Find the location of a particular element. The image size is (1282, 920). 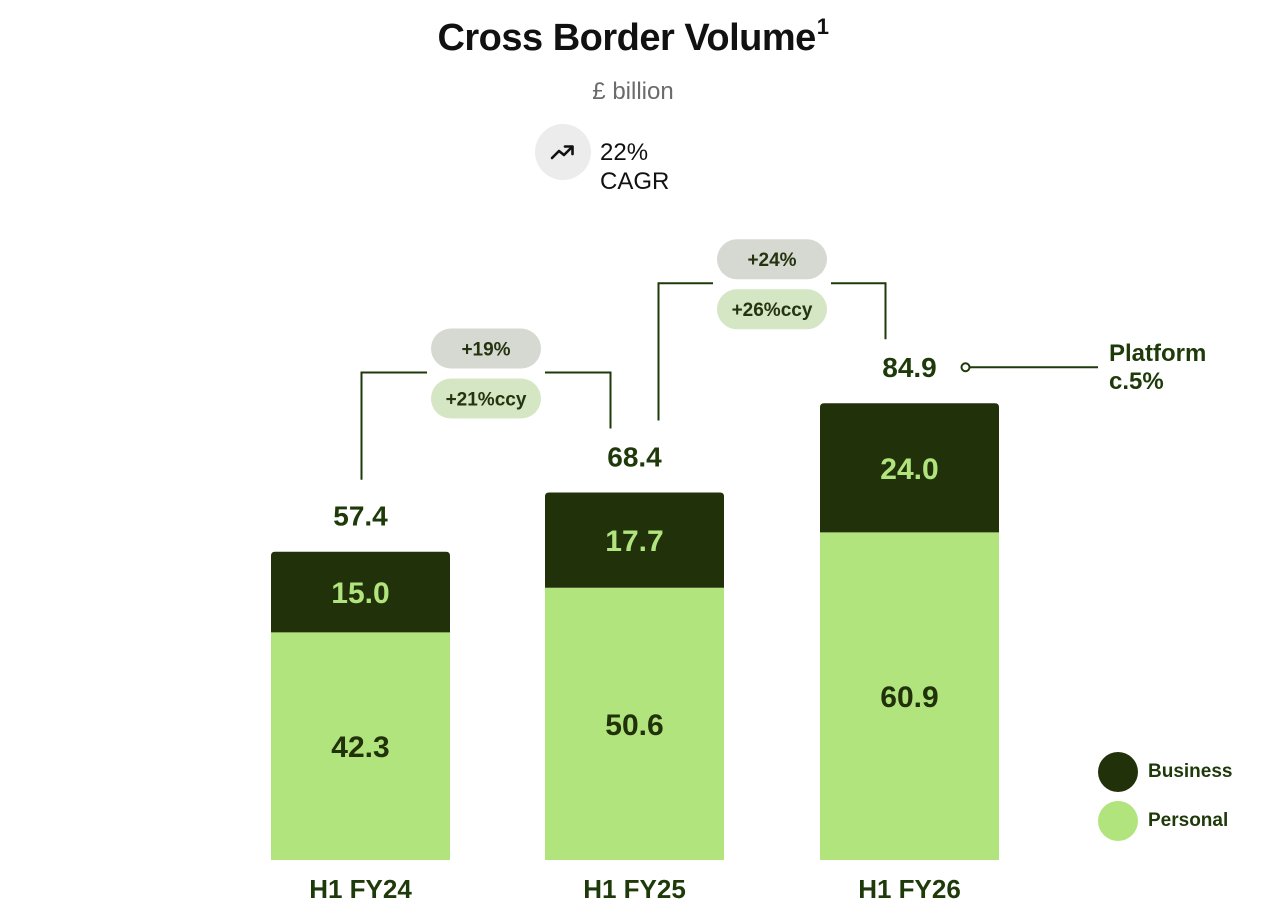

data-label-personal-h1-fy25: 50.6 is located at coordinates (634, 725).